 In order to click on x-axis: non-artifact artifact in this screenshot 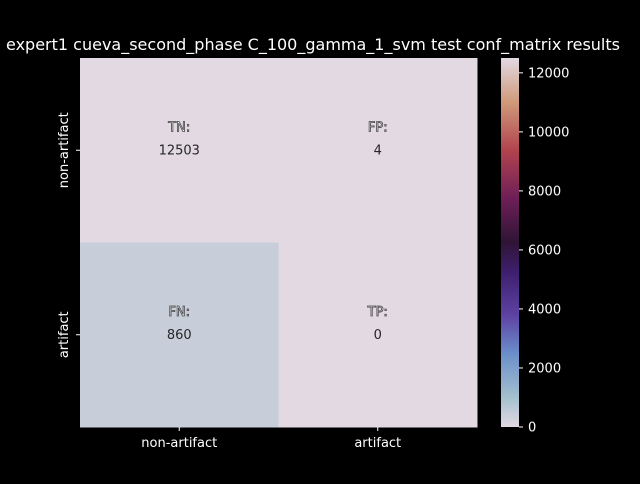, I will do `click(271, 439)`.